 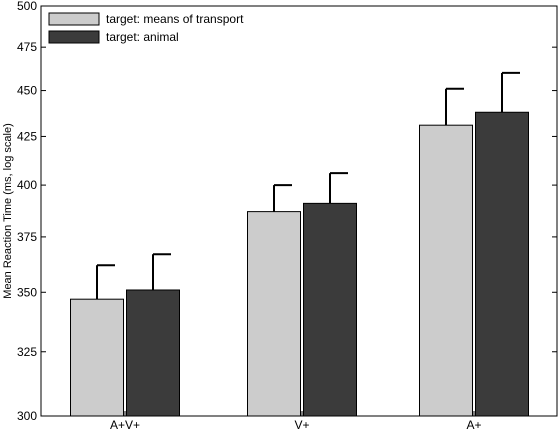 What do you see at coordinates (27, 91) in the screenshot?
I see `y-tick-label: 450` at bounding box center [27, 91].